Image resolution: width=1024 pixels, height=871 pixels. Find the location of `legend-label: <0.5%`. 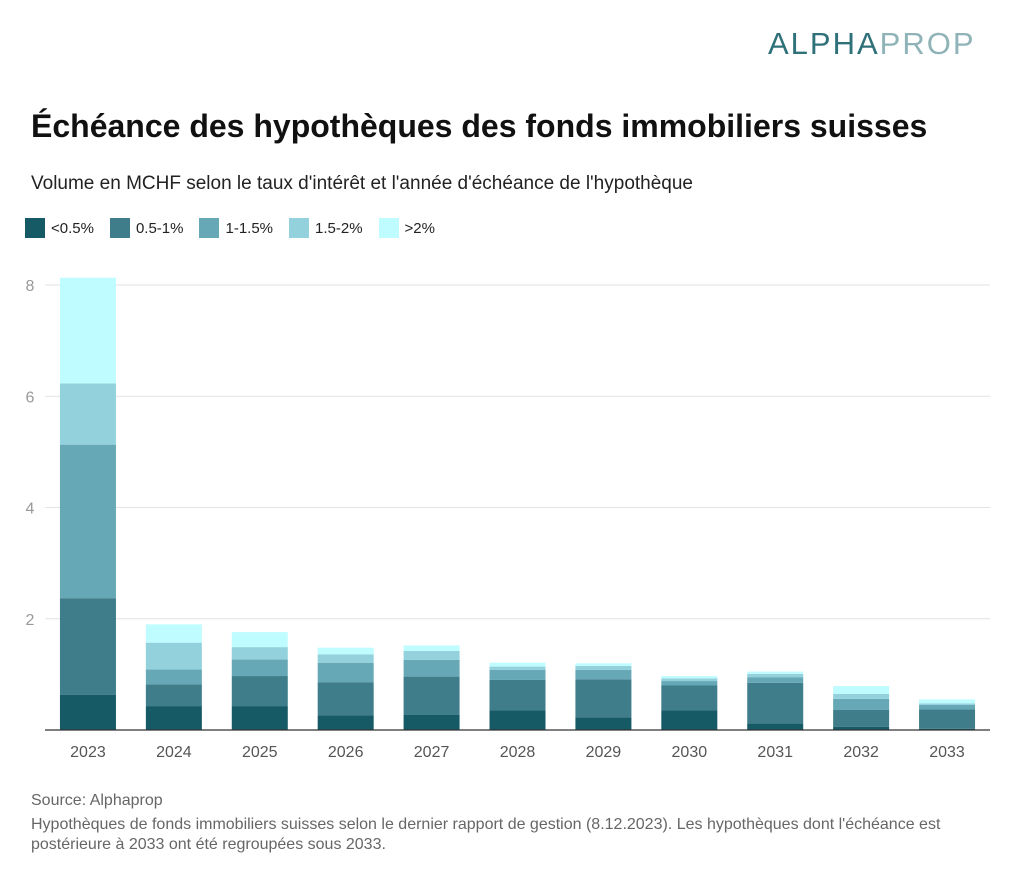

legend-label: <0.5% is located at coordinates (72, 228).